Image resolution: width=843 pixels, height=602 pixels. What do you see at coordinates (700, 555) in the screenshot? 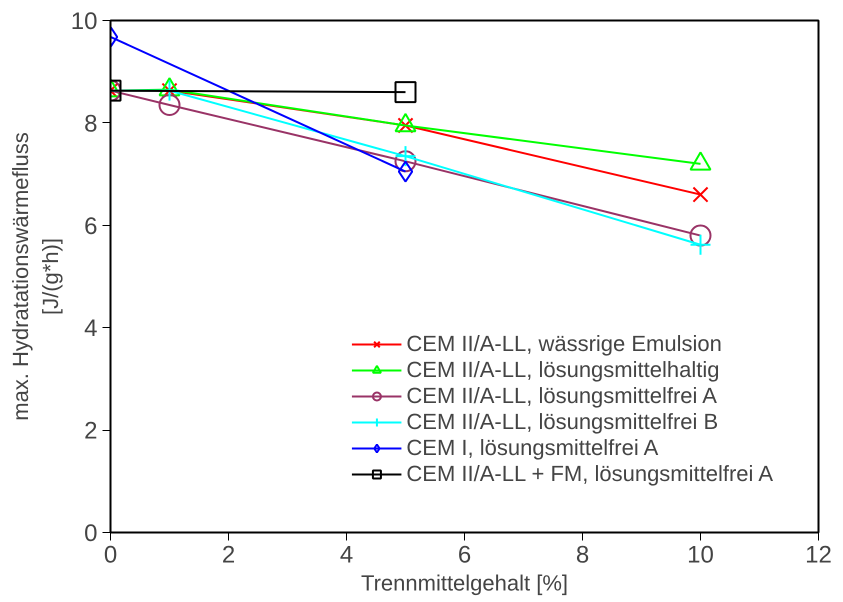
I see `x-tick-label: 10` at bounding box center [700, 555].